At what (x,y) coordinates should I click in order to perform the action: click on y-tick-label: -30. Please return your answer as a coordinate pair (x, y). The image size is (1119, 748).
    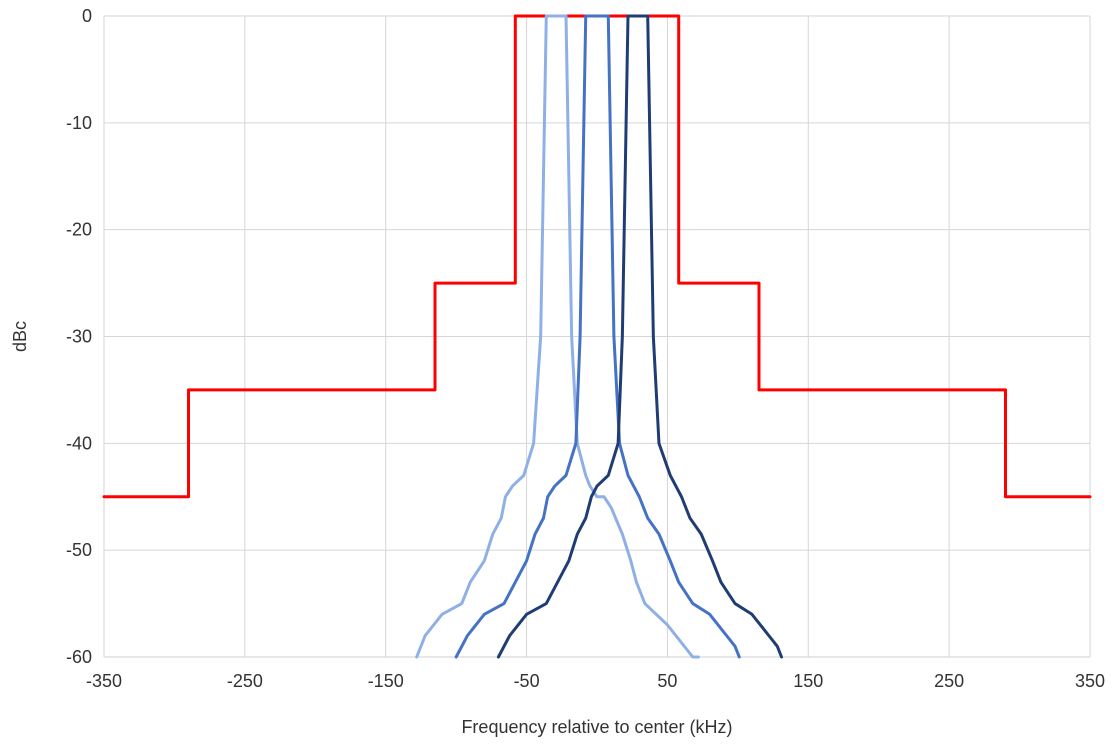
    Looking at the image, I should click on (79, 337).